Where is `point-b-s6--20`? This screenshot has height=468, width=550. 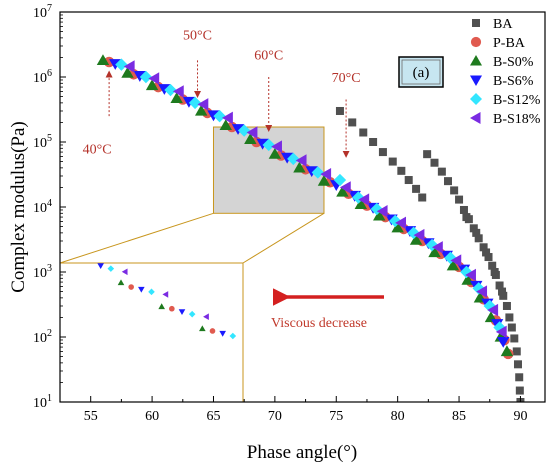 point-b-s6--20 is located at coordinates (503, 342).